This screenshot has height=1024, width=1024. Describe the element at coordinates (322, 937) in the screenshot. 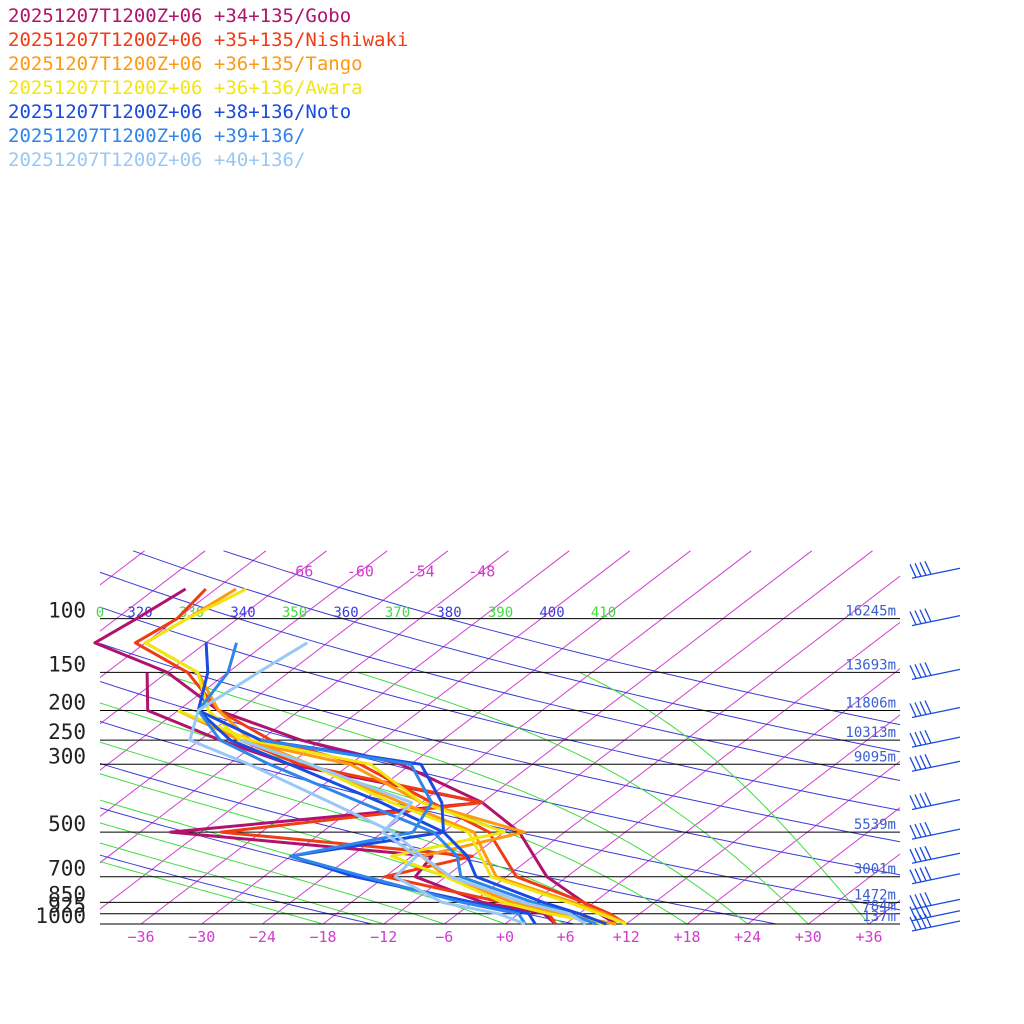

I see `temperature-tick-label: −18` at that location.